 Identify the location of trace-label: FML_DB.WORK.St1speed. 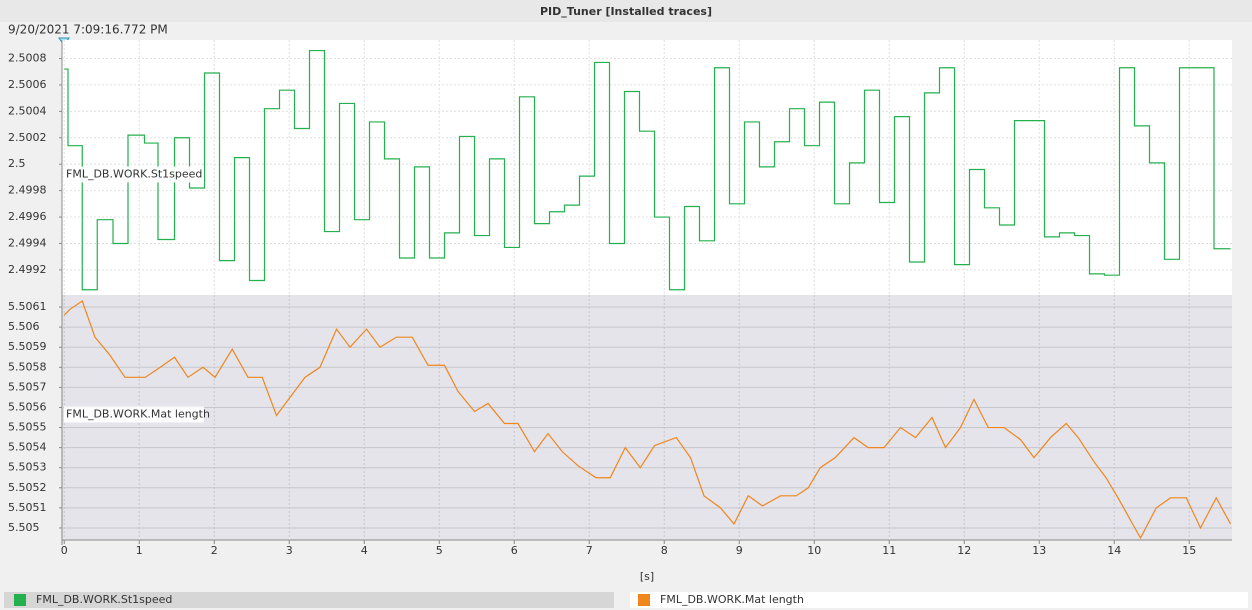
(134, 174).